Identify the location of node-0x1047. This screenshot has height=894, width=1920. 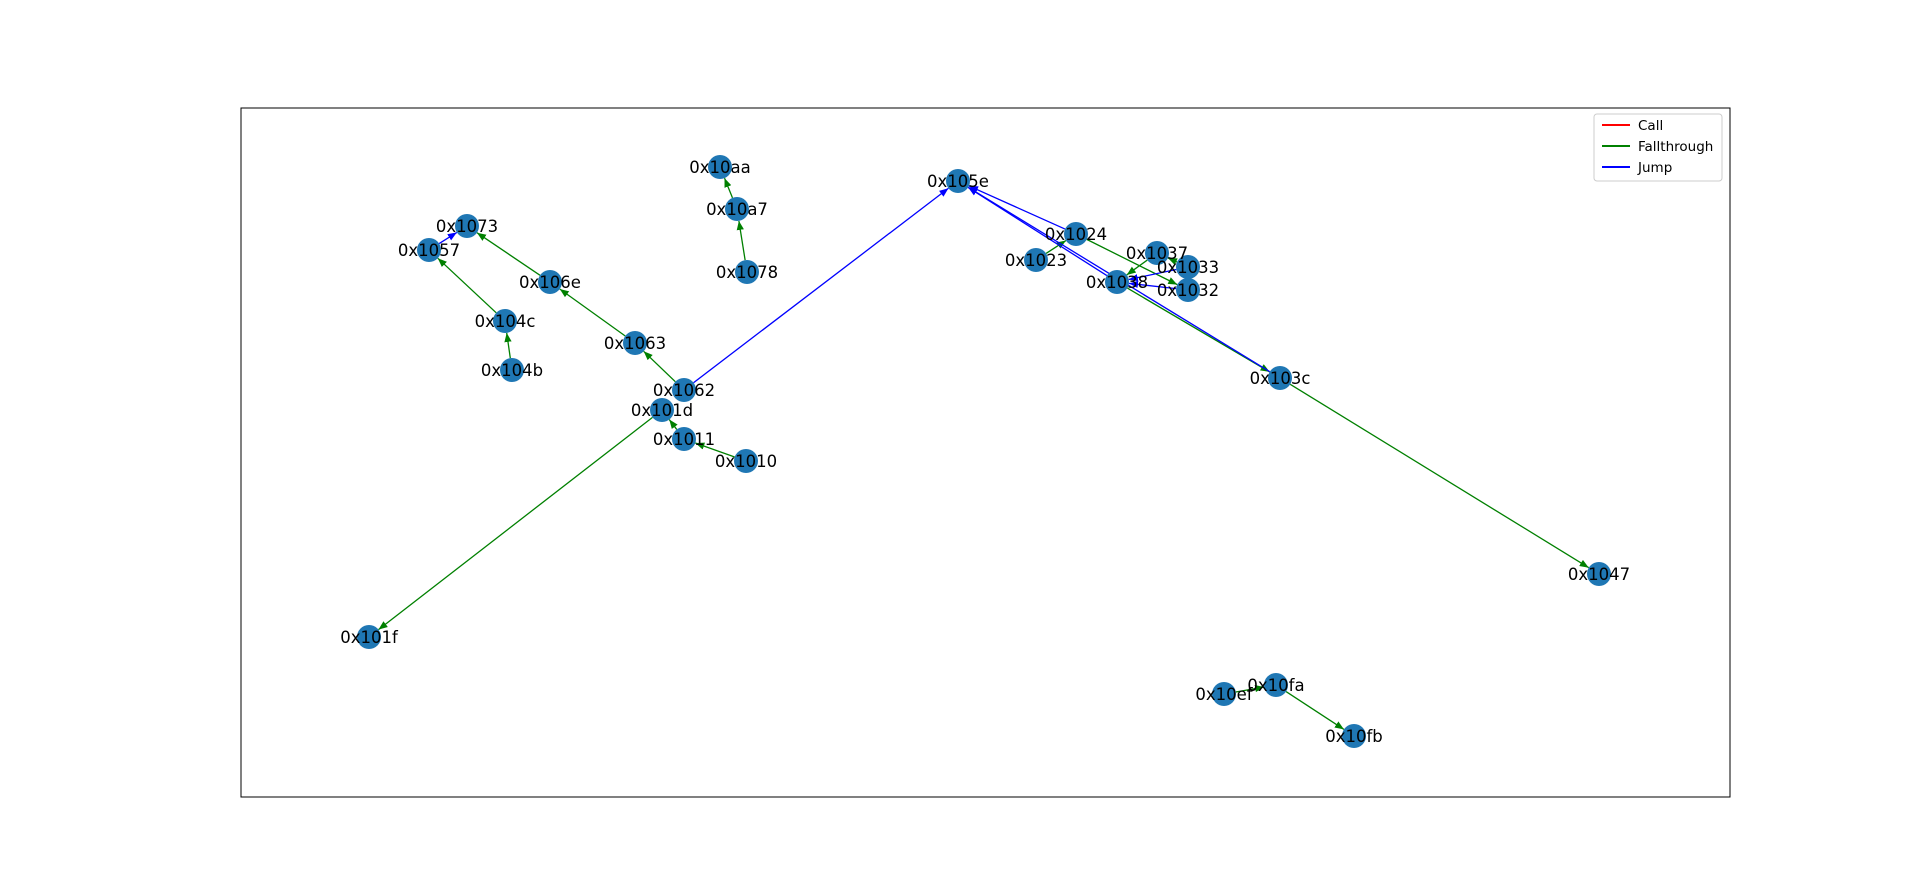
(1599, 574).